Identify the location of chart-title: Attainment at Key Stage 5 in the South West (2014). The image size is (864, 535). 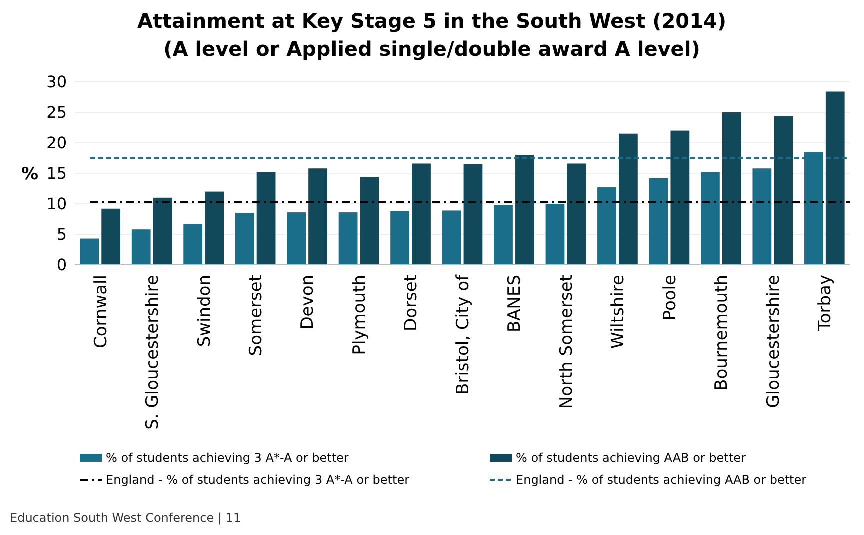
(432, 21).